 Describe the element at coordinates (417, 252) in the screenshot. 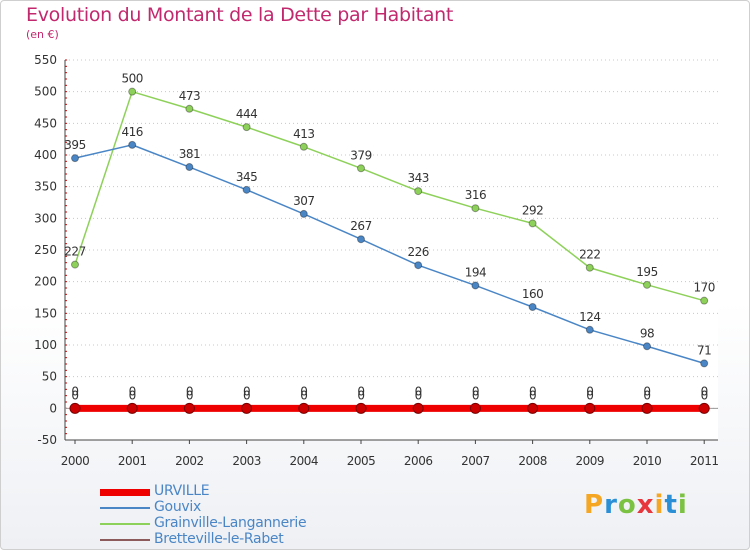

I see `data-label: 226` at that location.